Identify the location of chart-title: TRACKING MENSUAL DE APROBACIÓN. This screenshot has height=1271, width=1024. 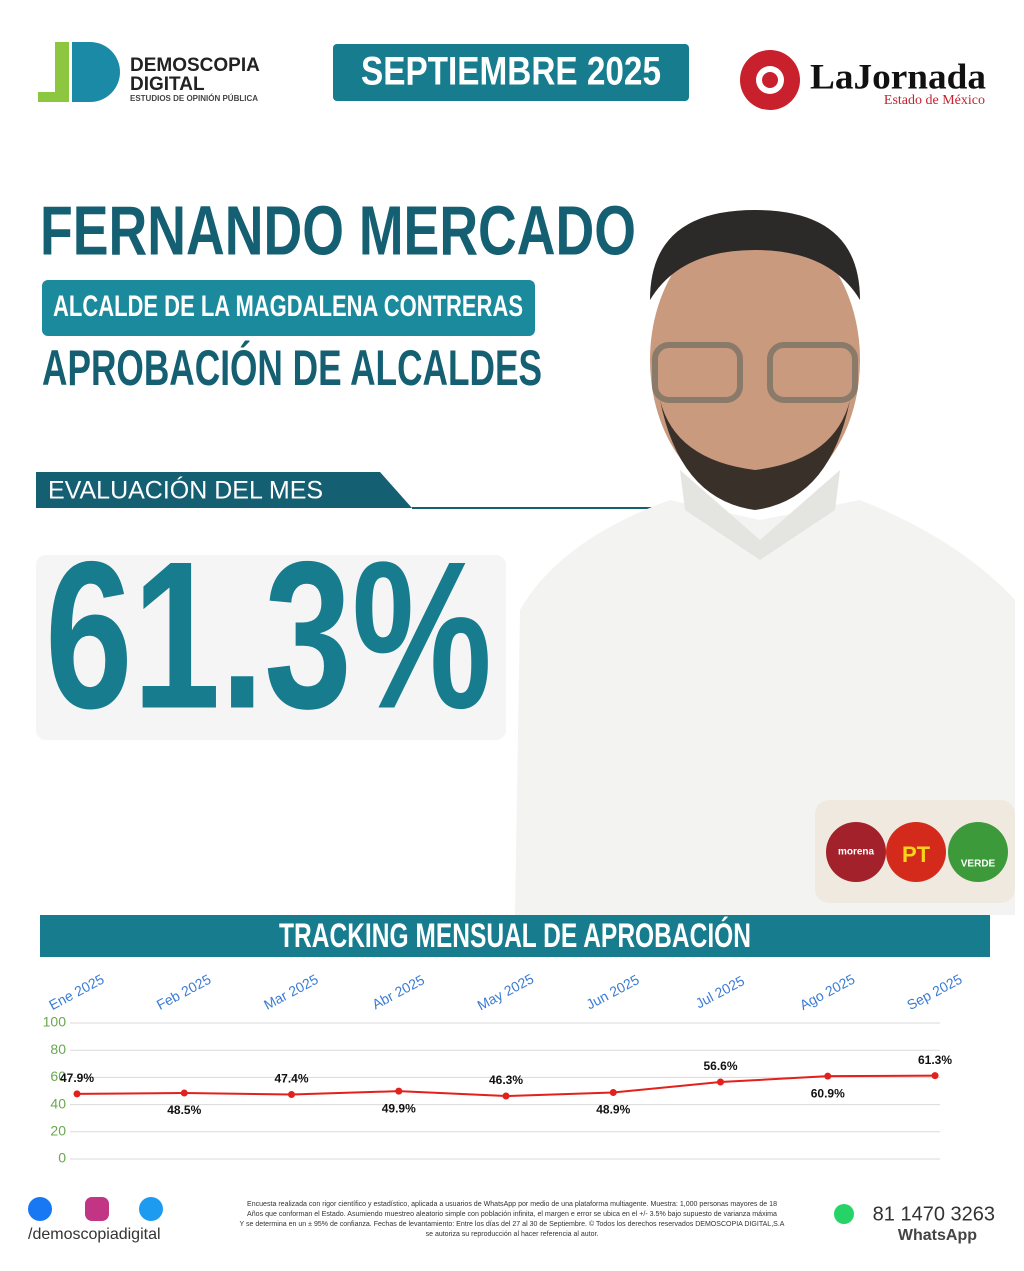
(515, 936).